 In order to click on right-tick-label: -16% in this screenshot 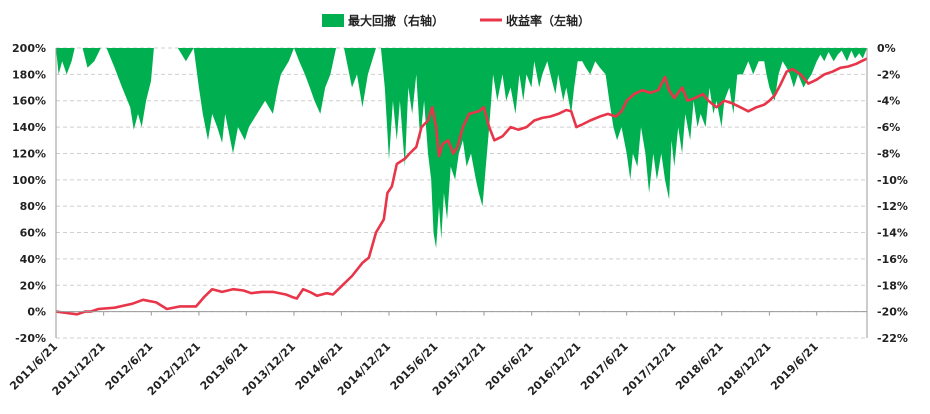, I will do `click(892, 259)`.